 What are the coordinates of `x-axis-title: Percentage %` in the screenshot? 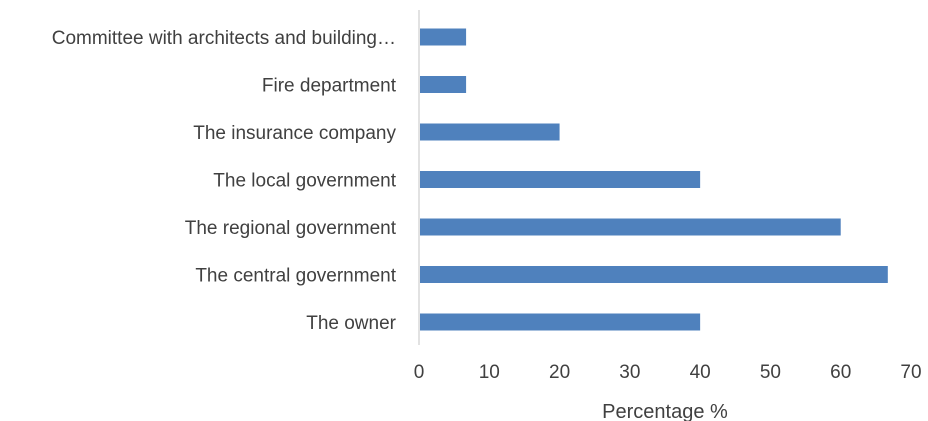 It's located at (665, 411).